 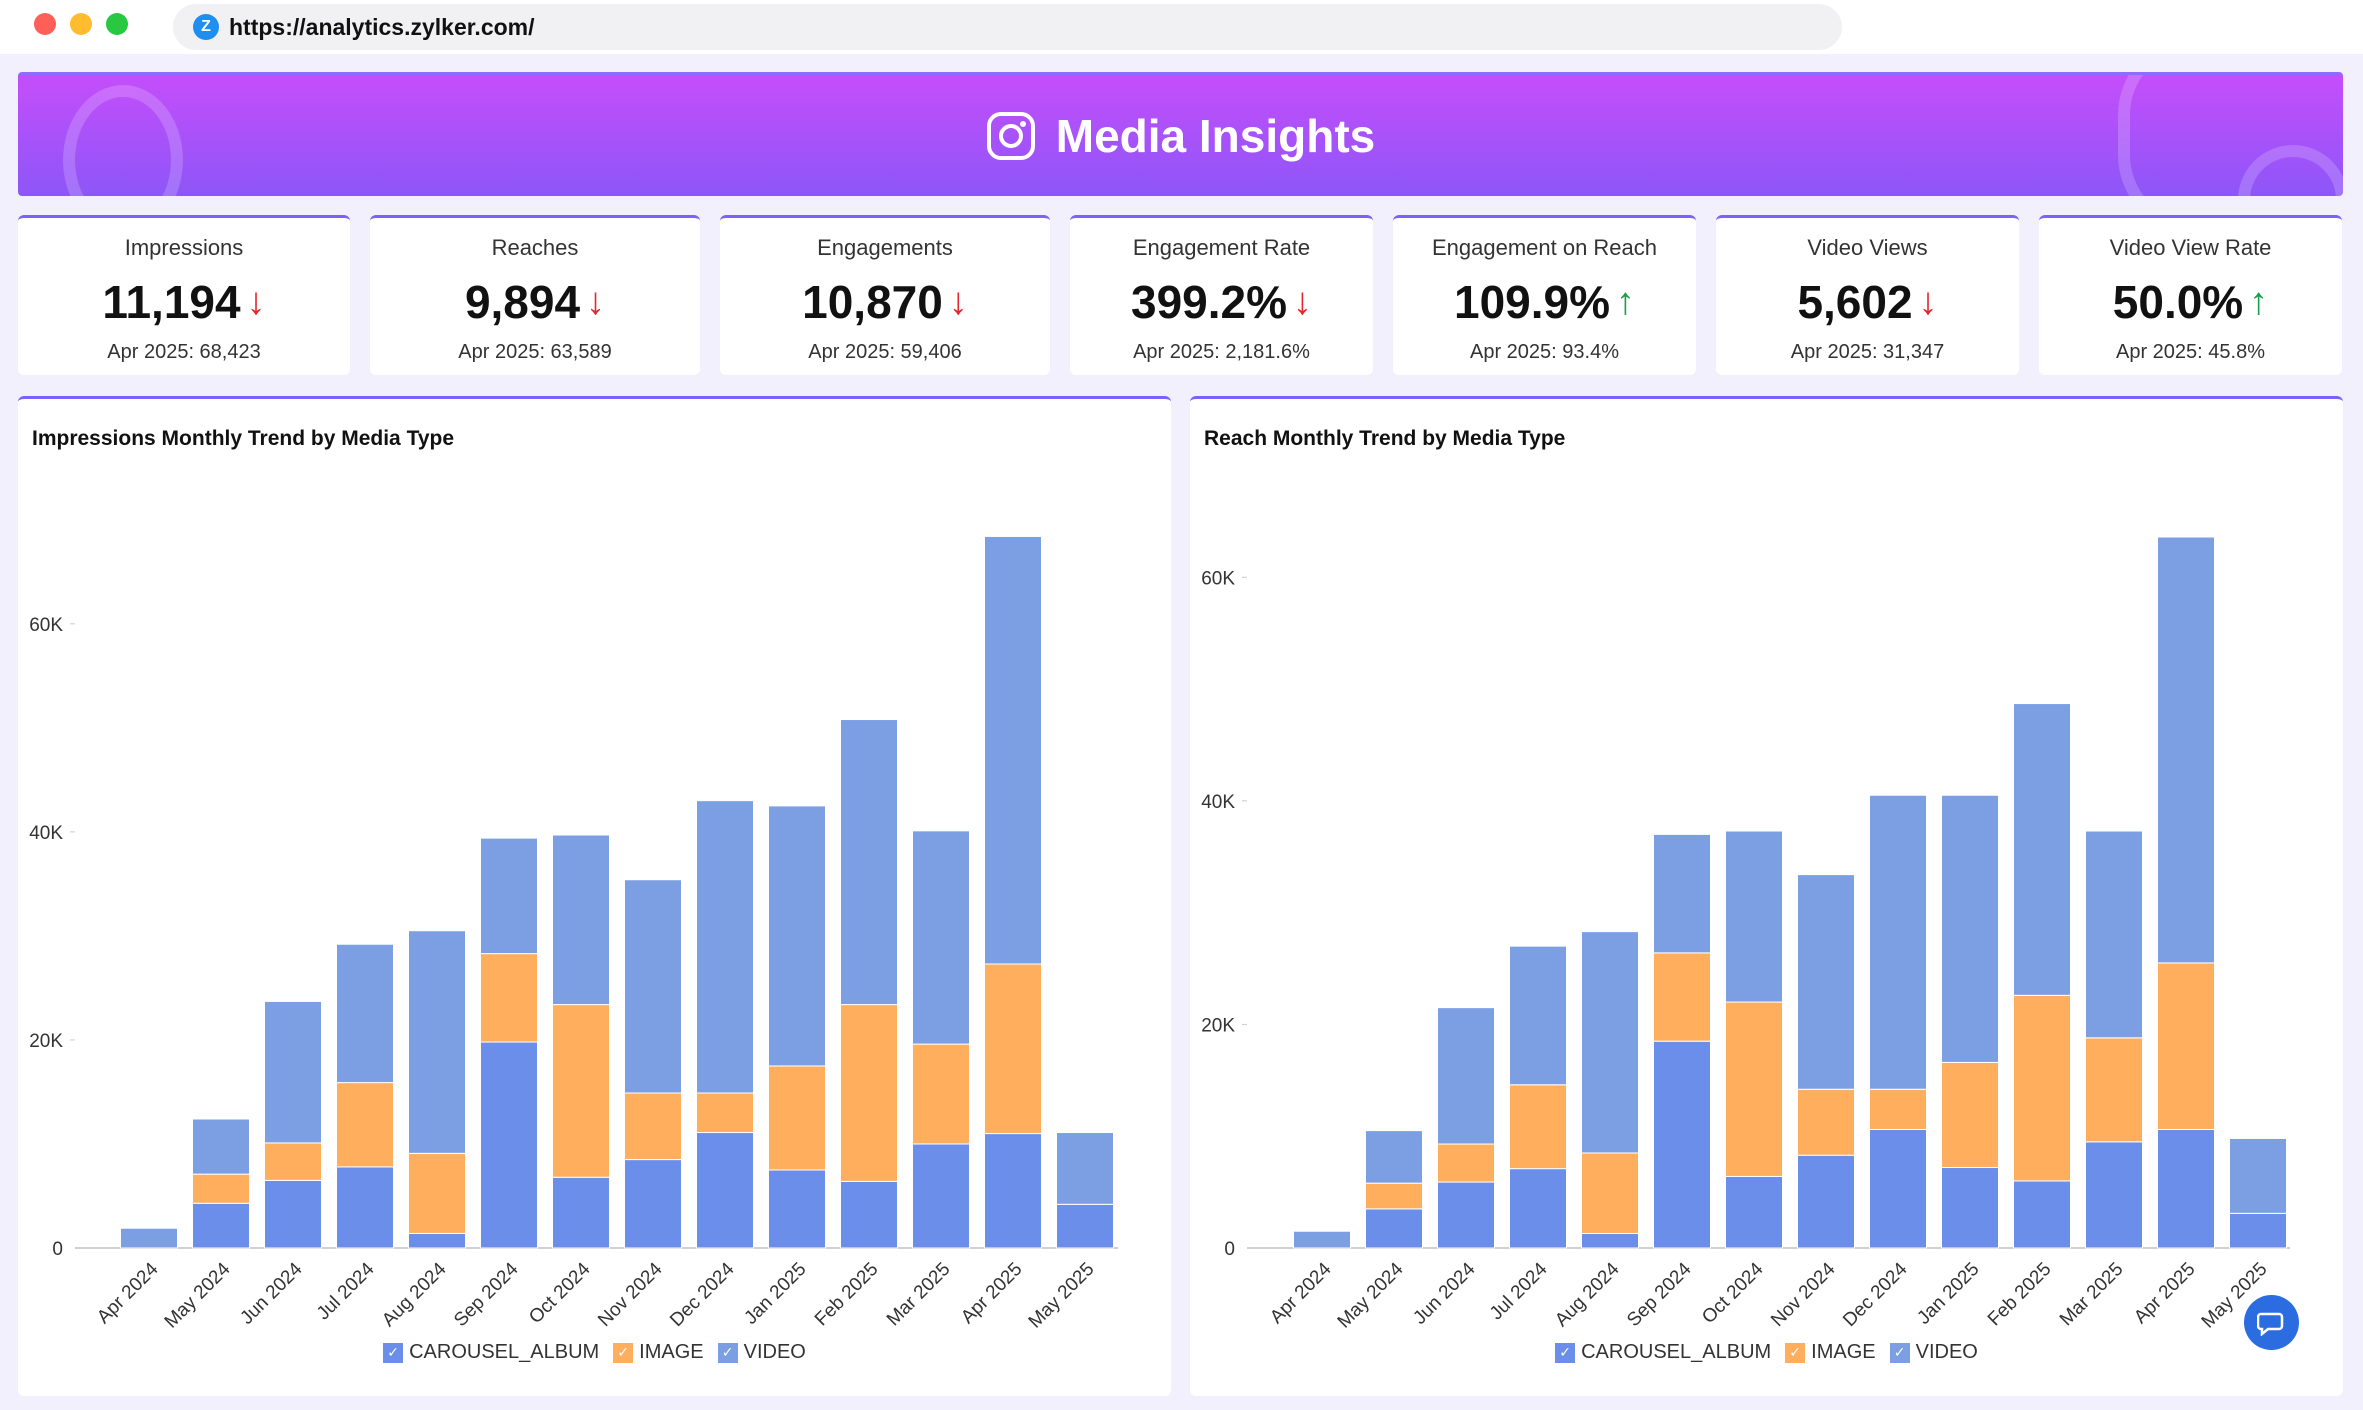 What do you see at coordinates (1867, 295) in the screenshot?
I see `kpi-card-video-views: Video Views 5,602 ↓ Apr 2025: 31,347` at bounding box center [1867, 295].